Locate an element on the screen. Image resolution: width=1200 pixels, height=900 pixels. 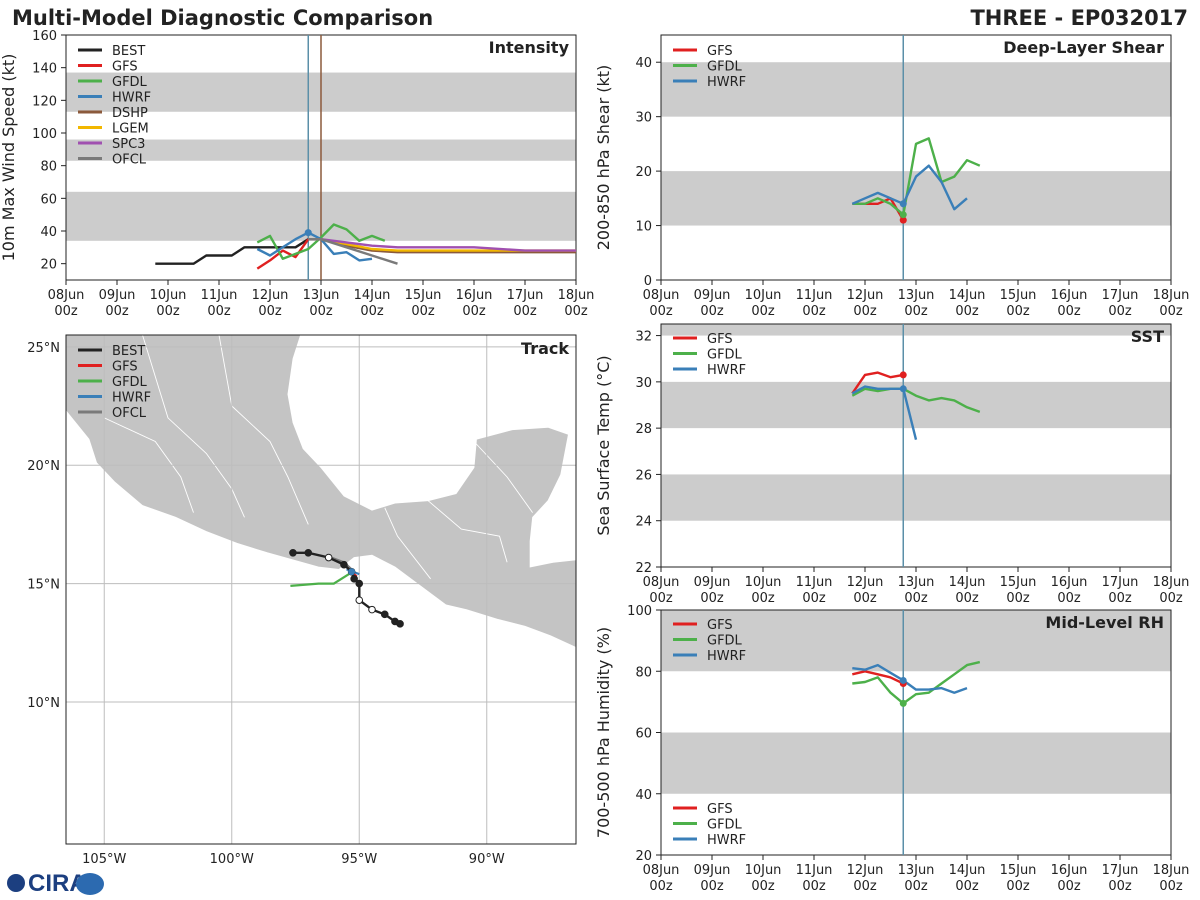
x-tick-label: 09Jun is located at coordinates (712, 582).